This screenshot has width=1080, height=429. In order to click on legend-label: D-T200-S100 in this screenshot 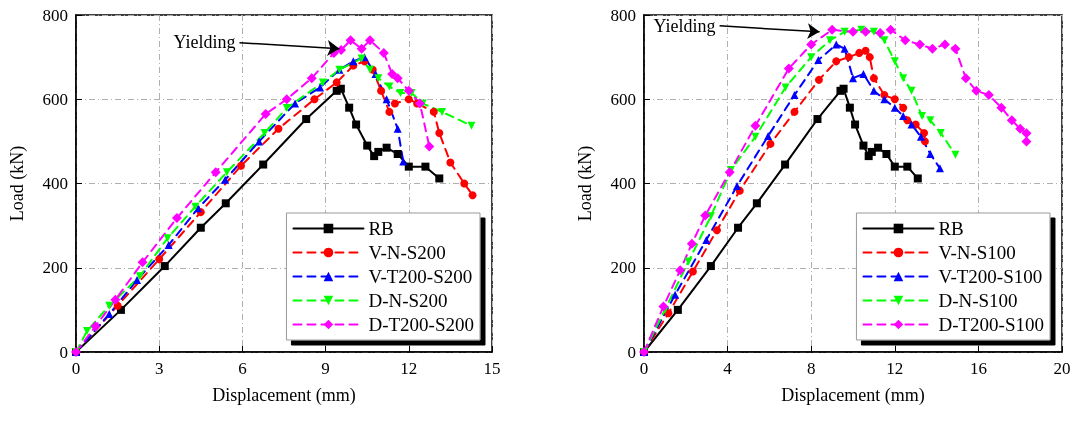, I will do `click(991, 324)`.